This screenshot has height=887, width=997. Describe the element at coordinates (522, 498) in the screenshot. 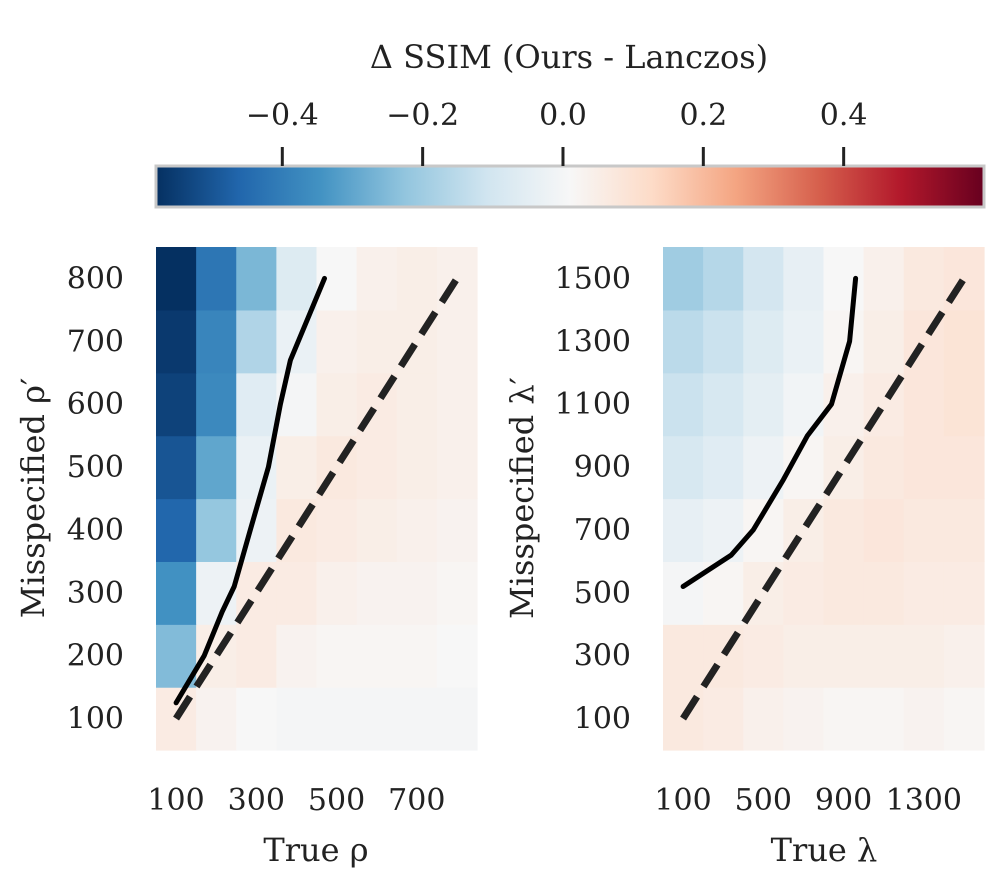

I see `y-axis-title-lambda: Misspecified λ′` at that location.